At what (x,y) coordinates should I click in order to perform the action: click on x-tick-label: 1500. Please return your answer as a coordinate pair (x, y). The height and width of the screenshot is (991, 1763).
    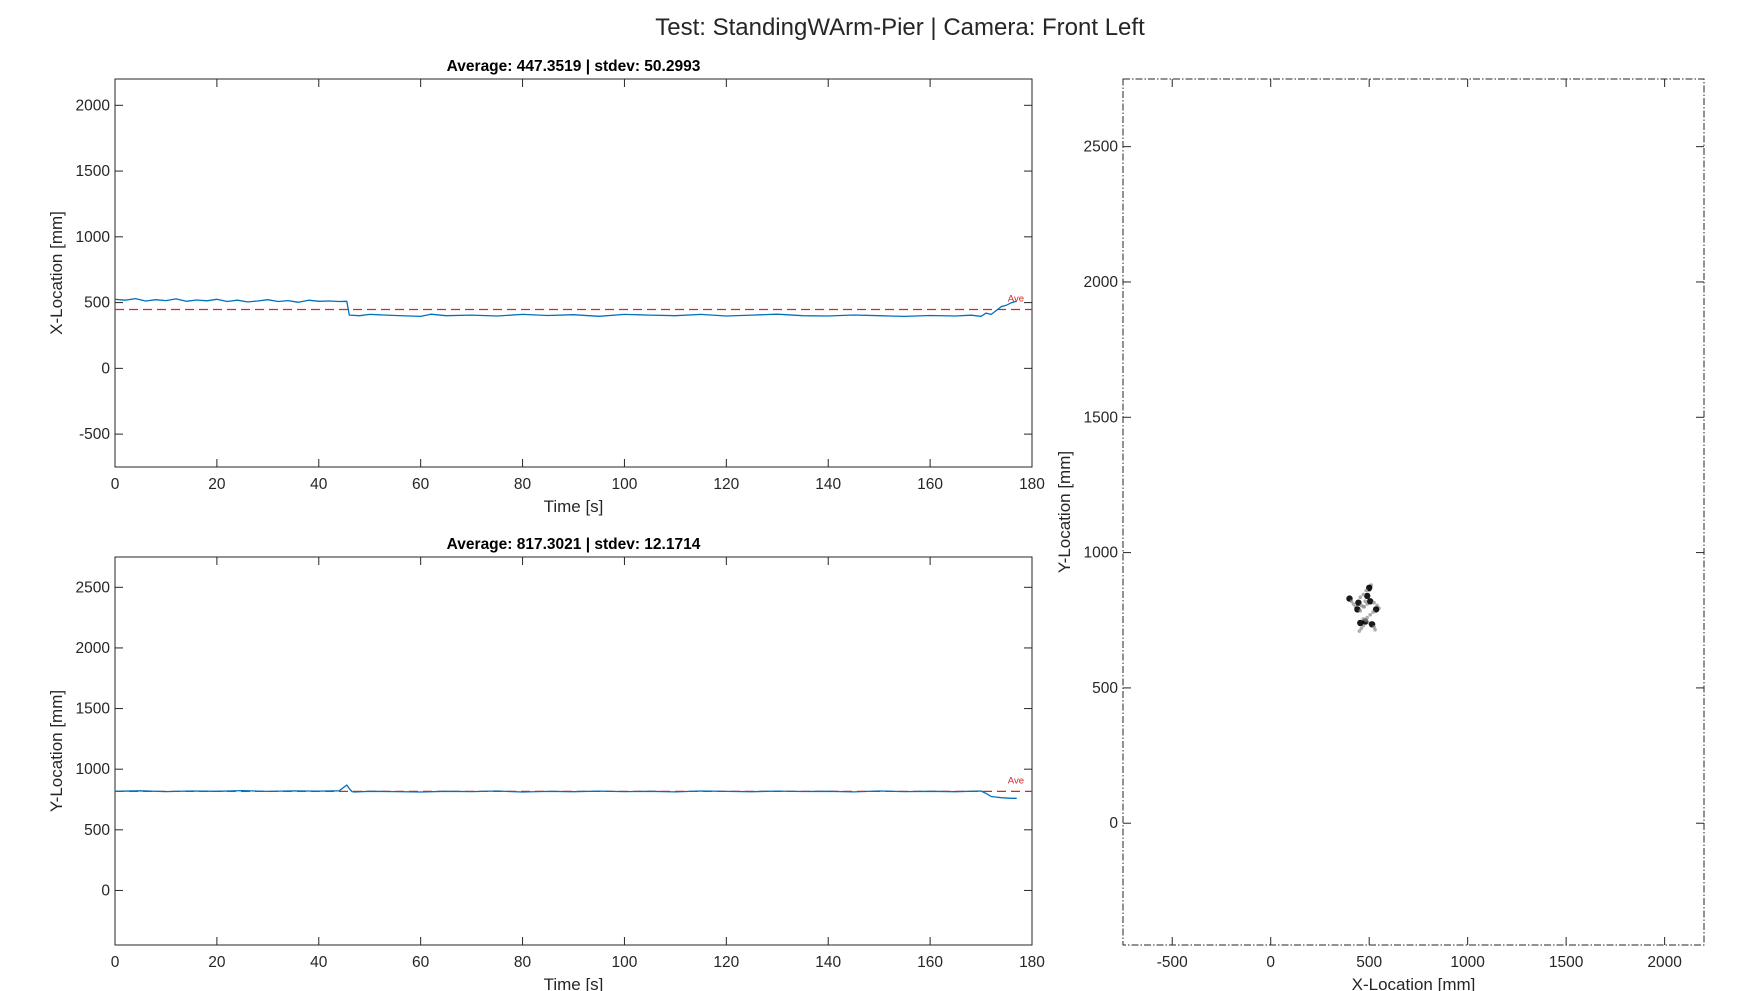
    Looking at the image, I should click on (1566, 962).